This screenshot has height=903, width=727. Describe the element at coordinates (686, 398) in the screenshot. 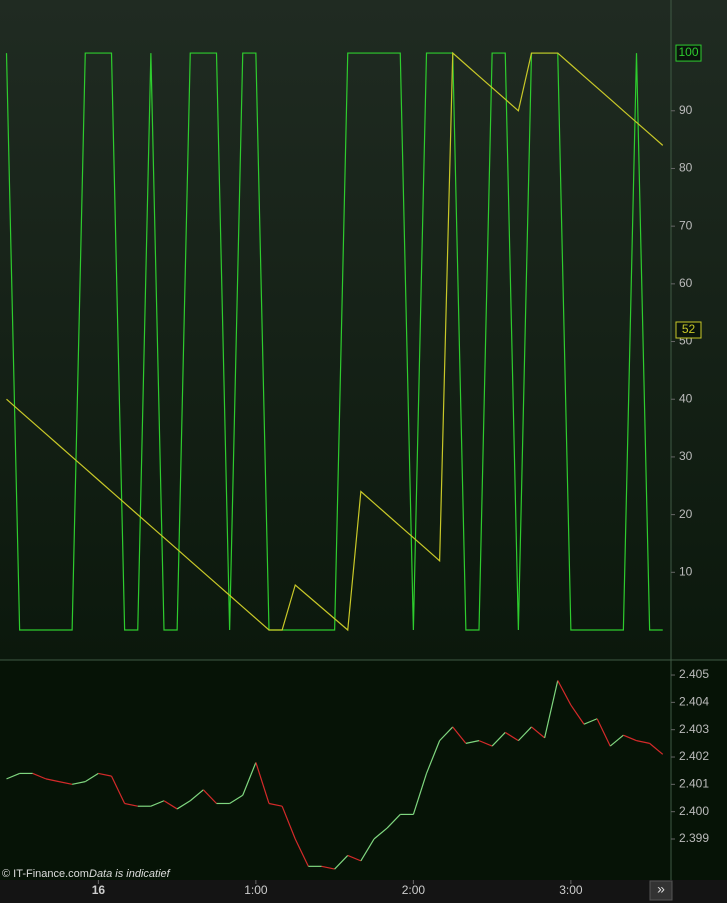

I see `y-tick-label: 40` at that location.